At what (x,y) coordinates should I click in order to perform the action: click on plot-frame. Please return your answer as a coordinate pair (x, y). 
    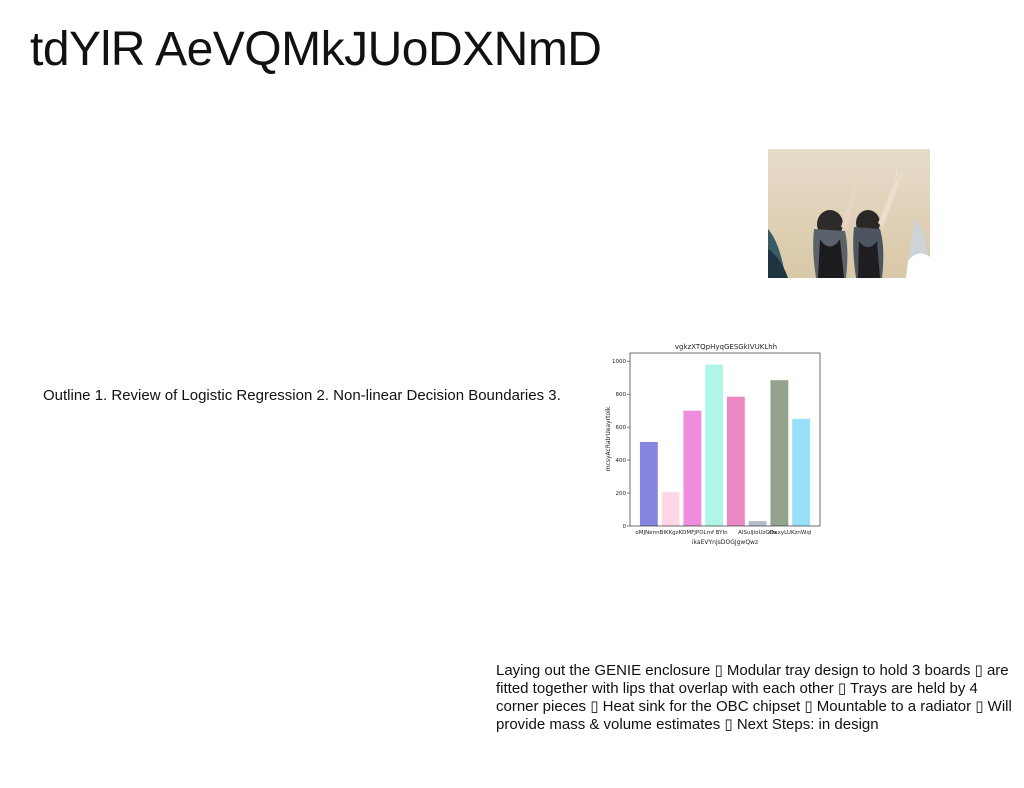
    Looking at the image, I should click on (725, 439).